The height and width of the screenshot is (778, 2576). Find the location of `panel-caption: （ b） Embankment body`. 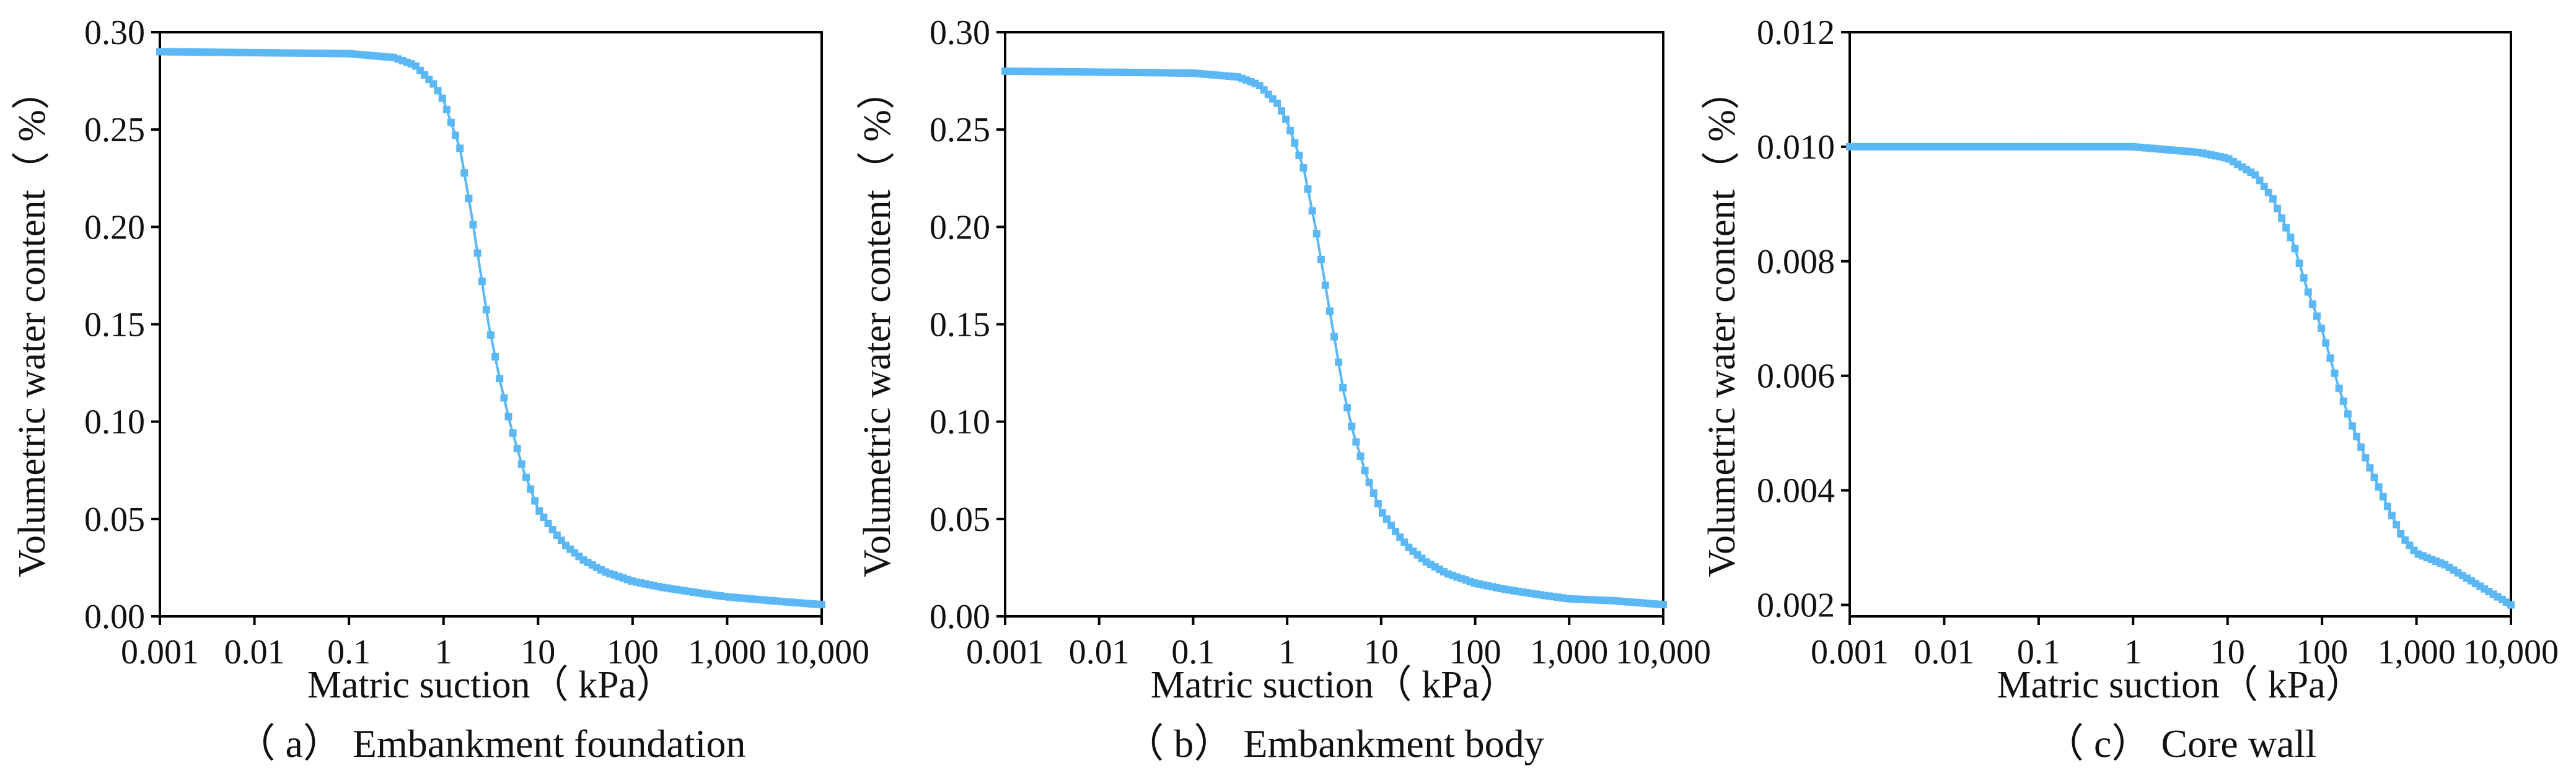

panel-caption: （ b） Embankment body is located at coordinates (1334, 744).